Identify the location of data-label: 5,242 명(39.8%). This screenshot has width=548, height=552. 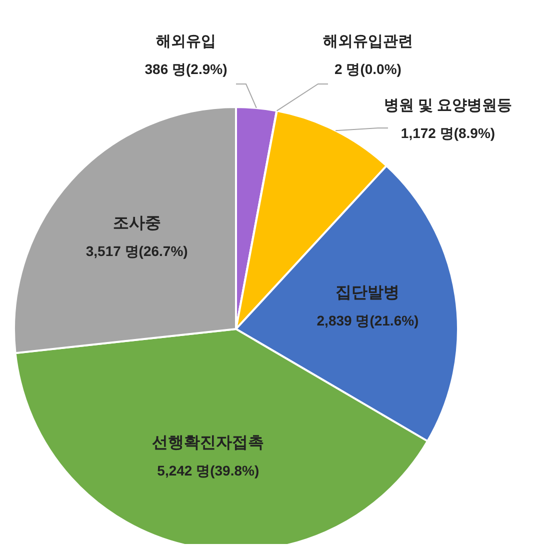
(208, 470).